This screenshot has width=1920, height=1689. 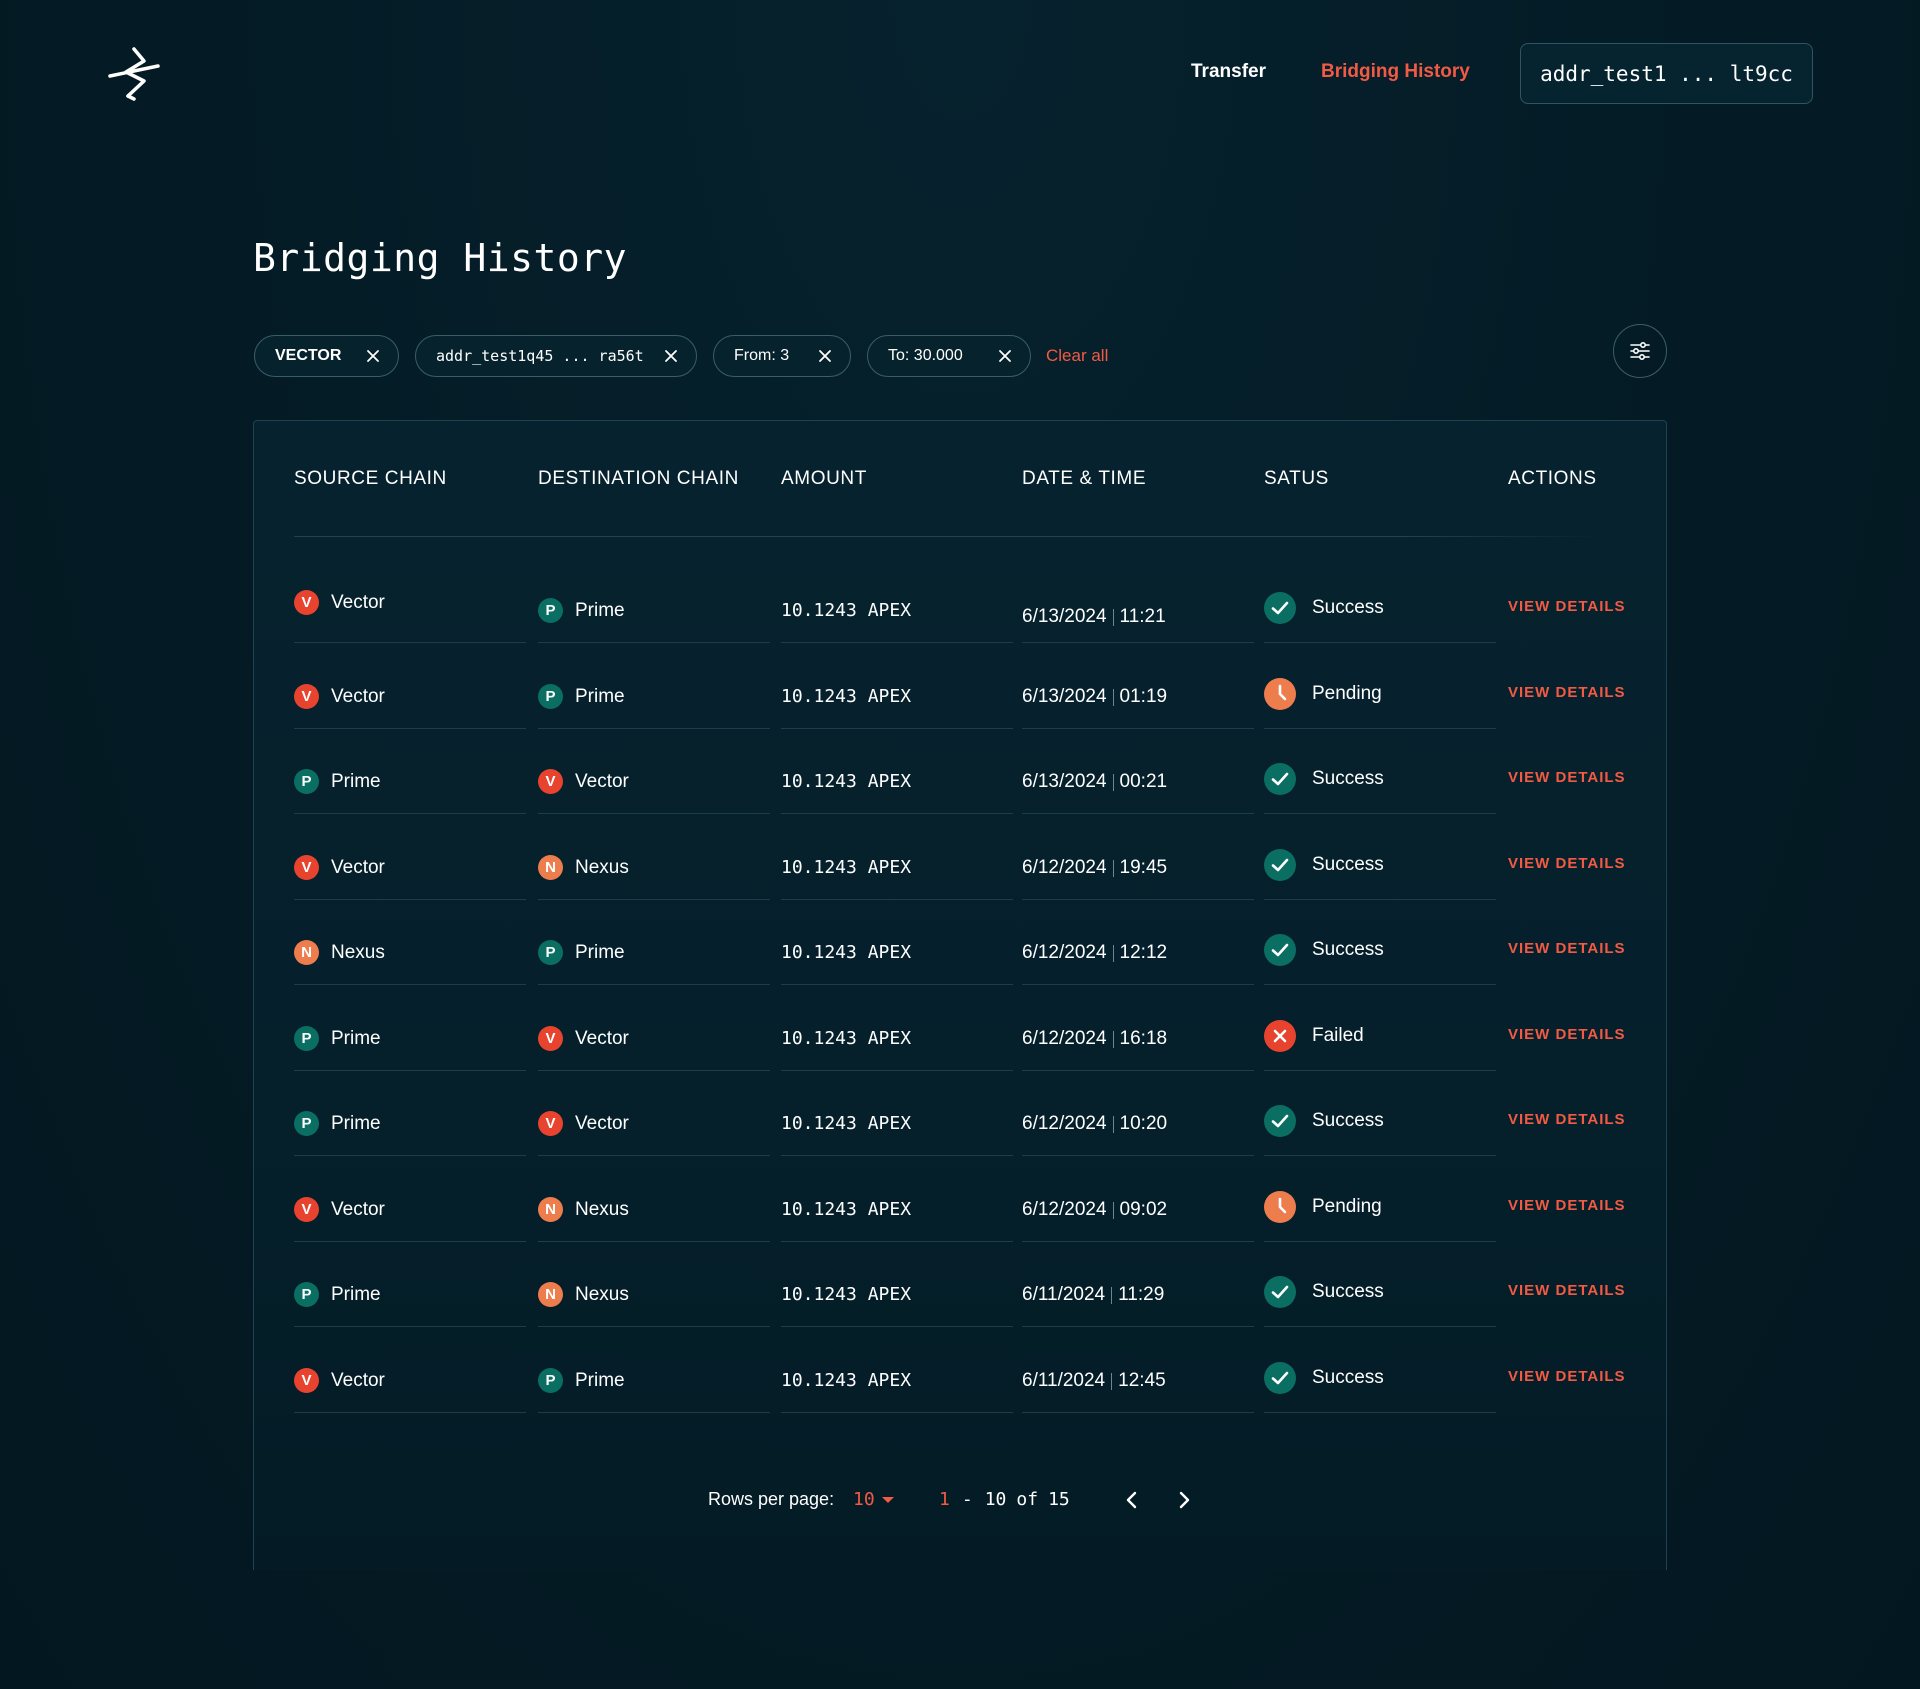 I want to click on range-start: 1, so click(x=944, y=1499).